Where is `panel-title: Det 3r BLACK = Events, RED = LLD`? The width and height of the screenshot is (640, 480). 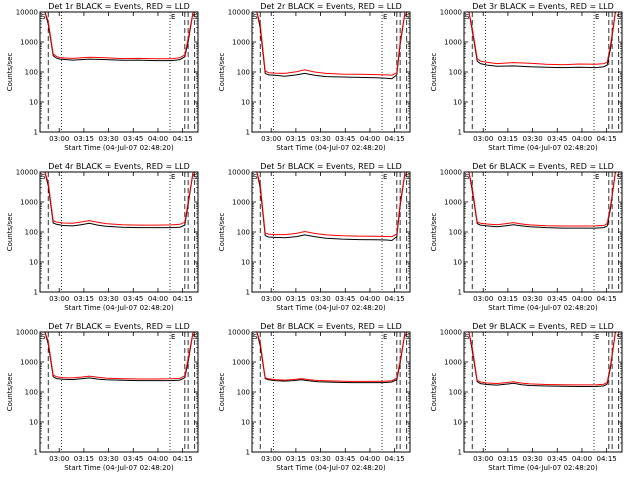 panel-title: Det 3r BLACK = Events, RED = LLD is located at coordinates (543, 6).